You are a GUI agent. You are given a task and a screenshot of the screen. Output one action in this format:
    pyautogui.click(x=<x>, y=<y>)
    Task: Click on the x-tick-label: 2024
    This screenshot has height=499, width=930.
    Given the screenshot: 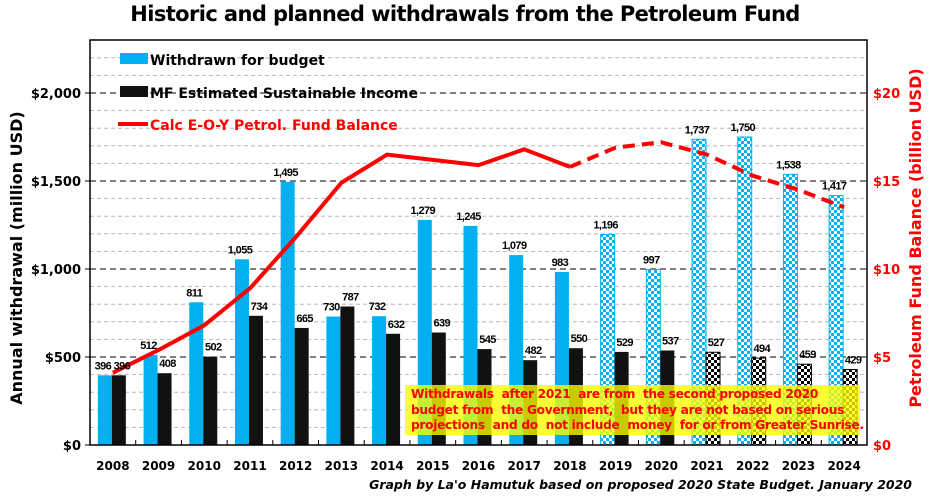 What is the action you would take?
    pyautogui.click(x=843, y=466)
    